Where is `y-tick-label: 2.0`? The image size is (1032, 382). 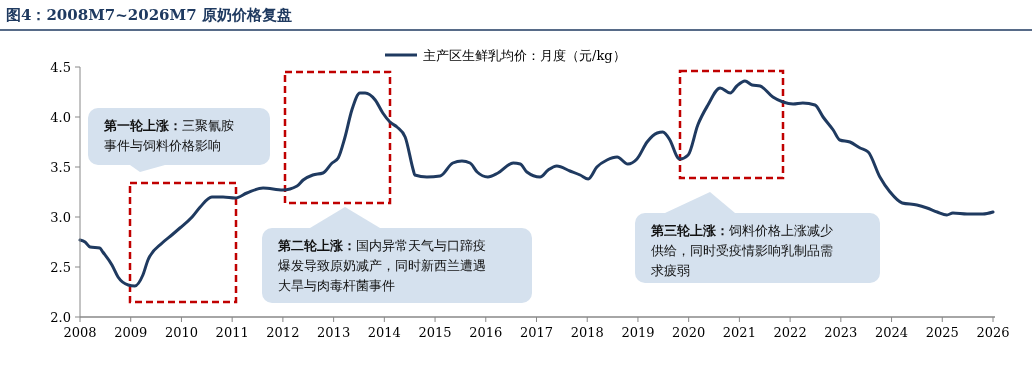
y-tick-label: 2.0 is located at coordinates (60, 317).